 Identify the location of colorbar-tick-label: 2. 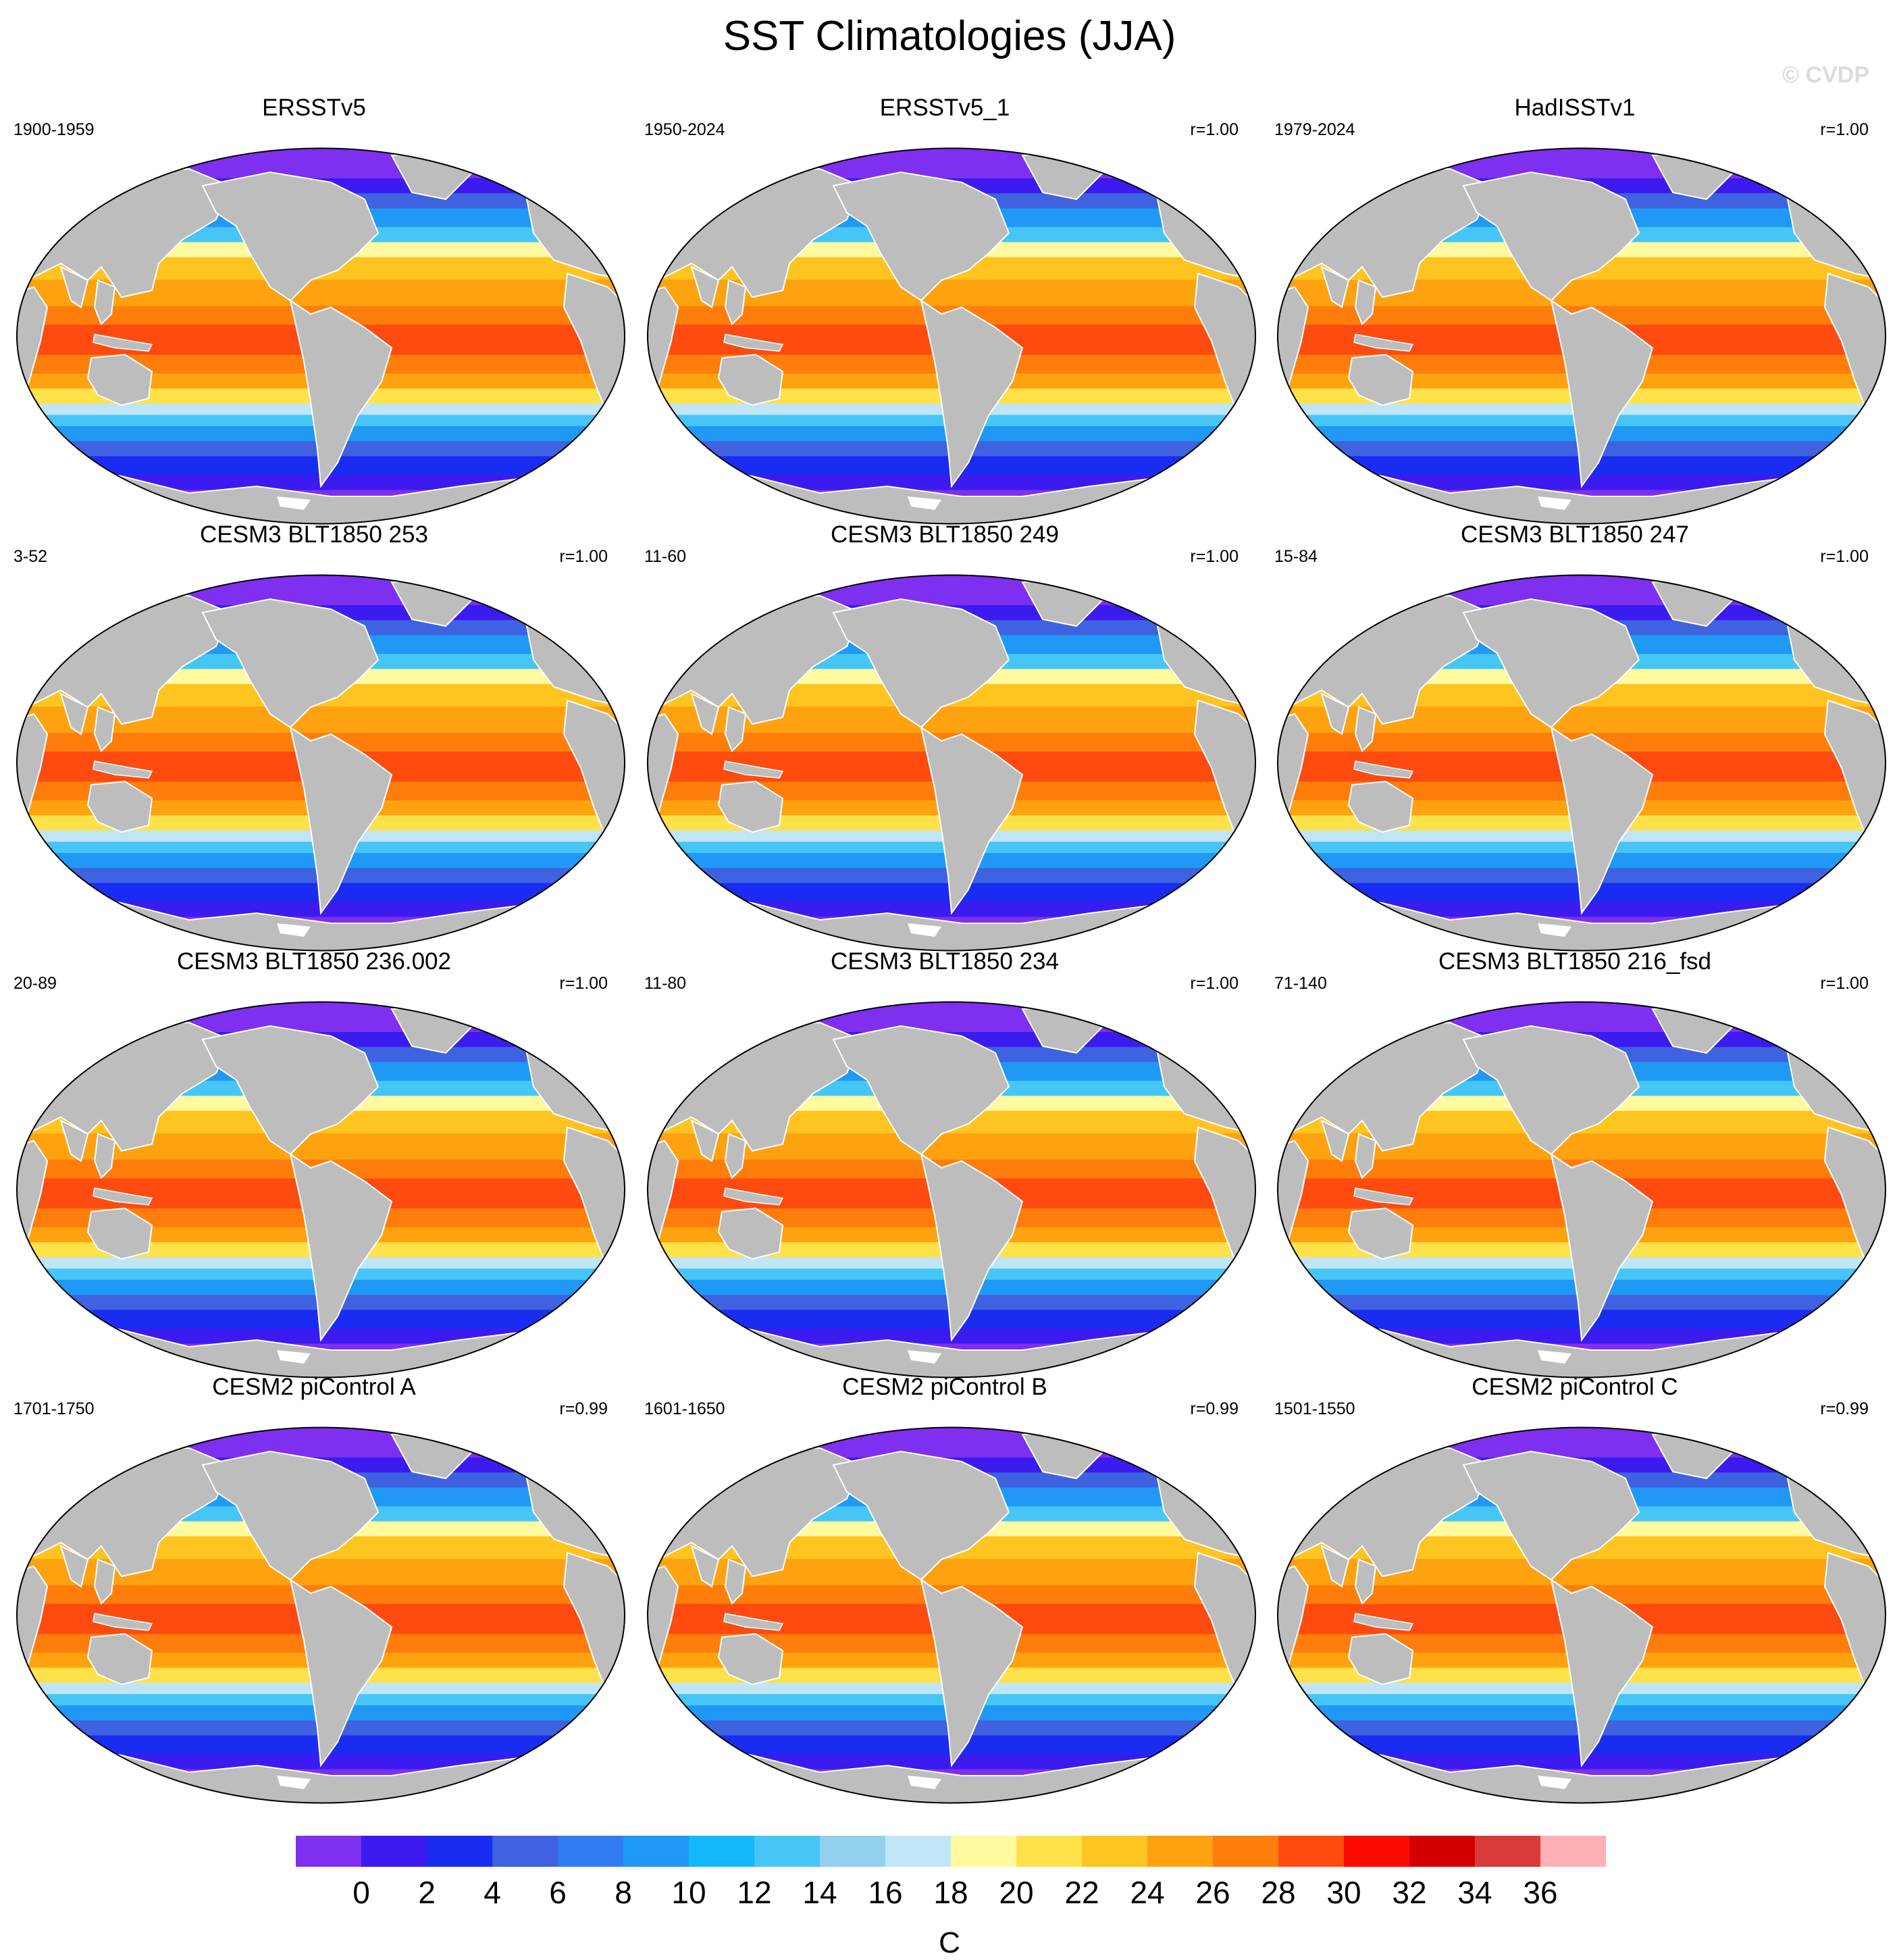
(427, 1893).